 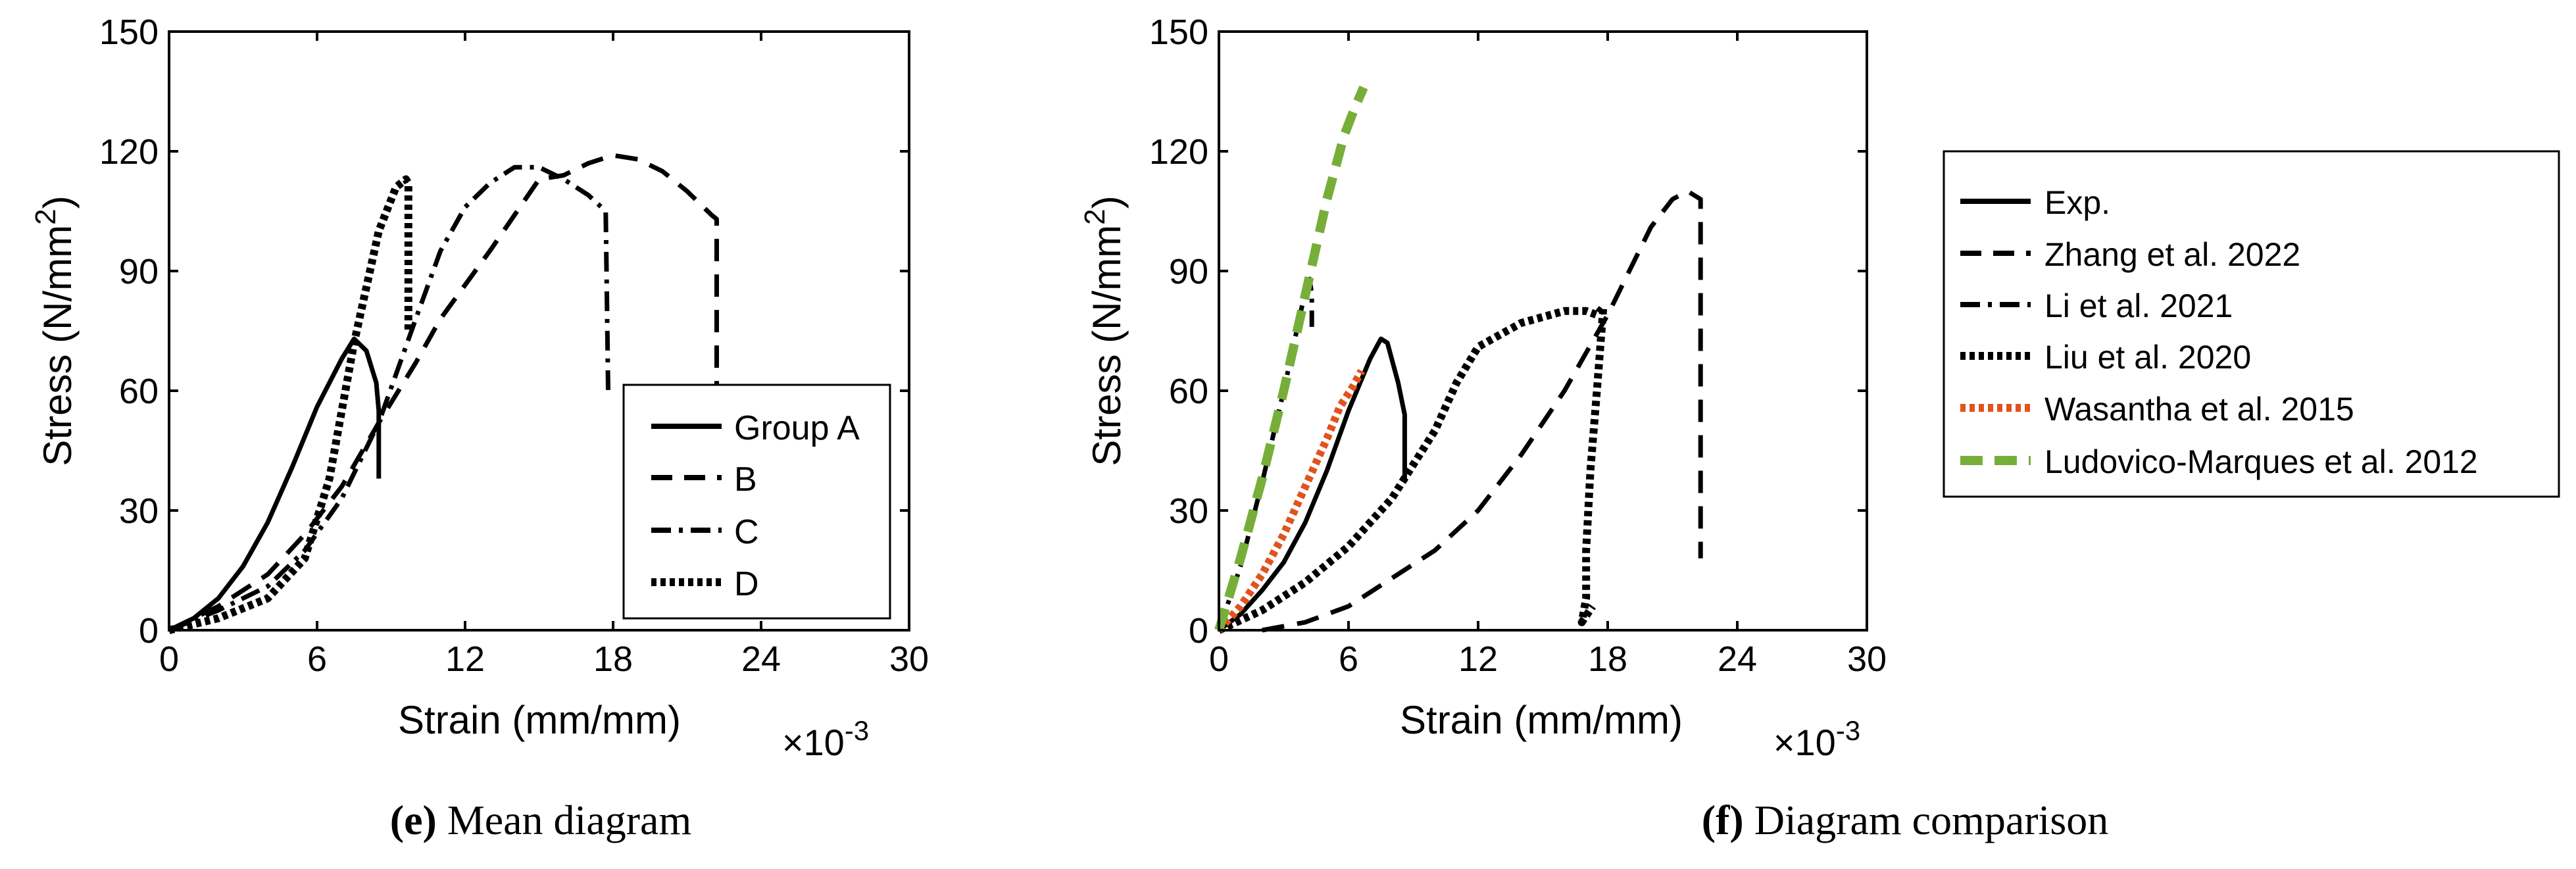 I want to click on series-line-c, so click(x=389, y=398).